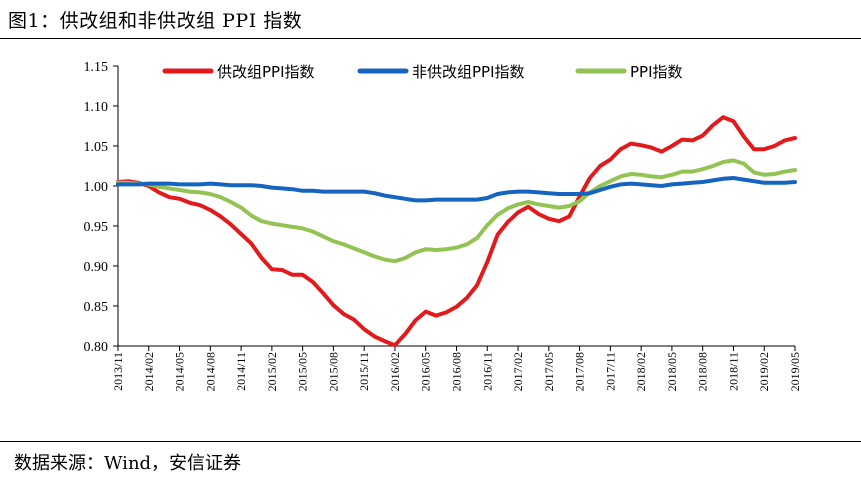  I want to click on x-tick-label: 2017/08, so click(580, 371).